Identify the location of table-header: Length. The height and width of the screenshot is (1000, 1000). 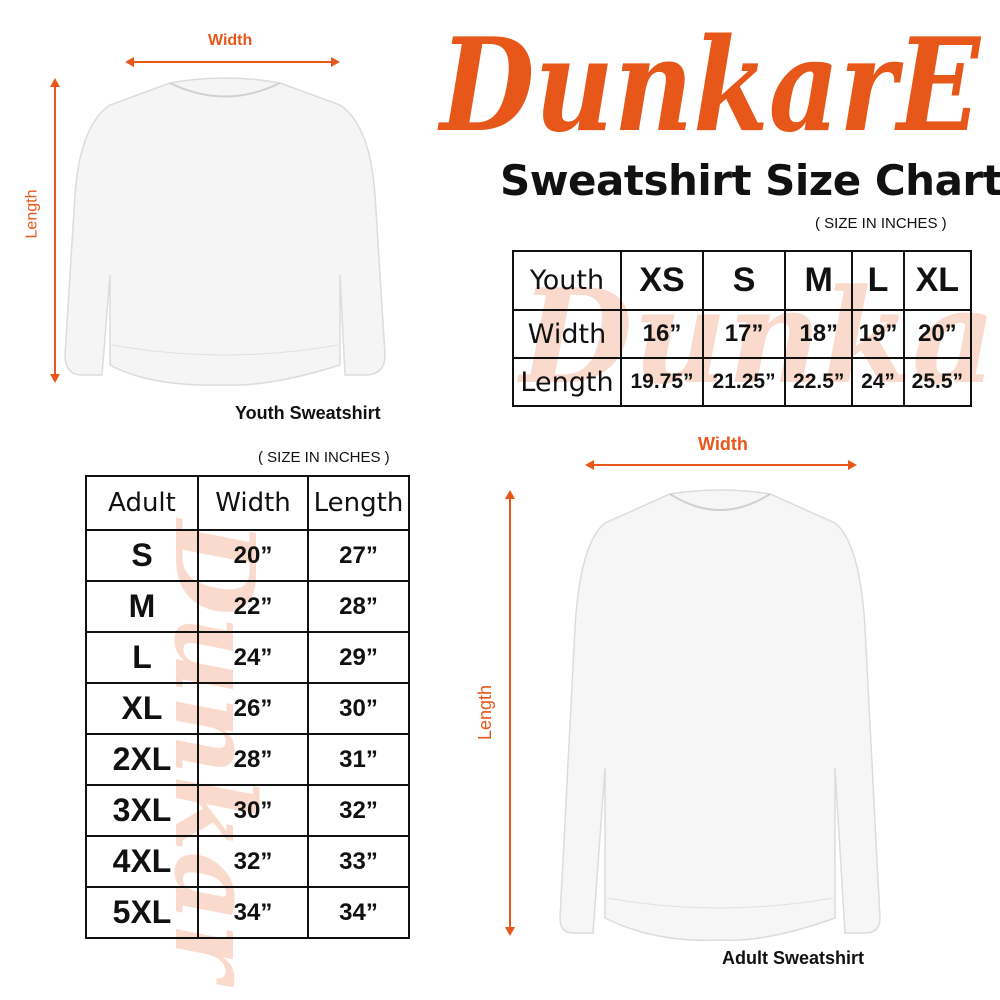
(358, 503).